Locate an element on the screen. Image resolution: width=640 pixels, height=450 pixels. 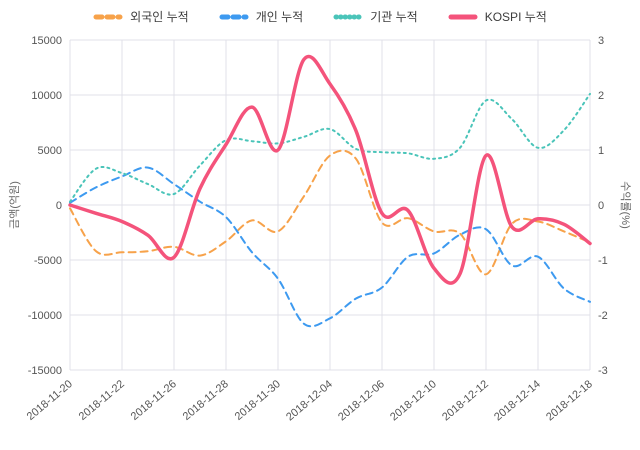
y-left-tick-label: 5000 is located at coordinates (50, 151).